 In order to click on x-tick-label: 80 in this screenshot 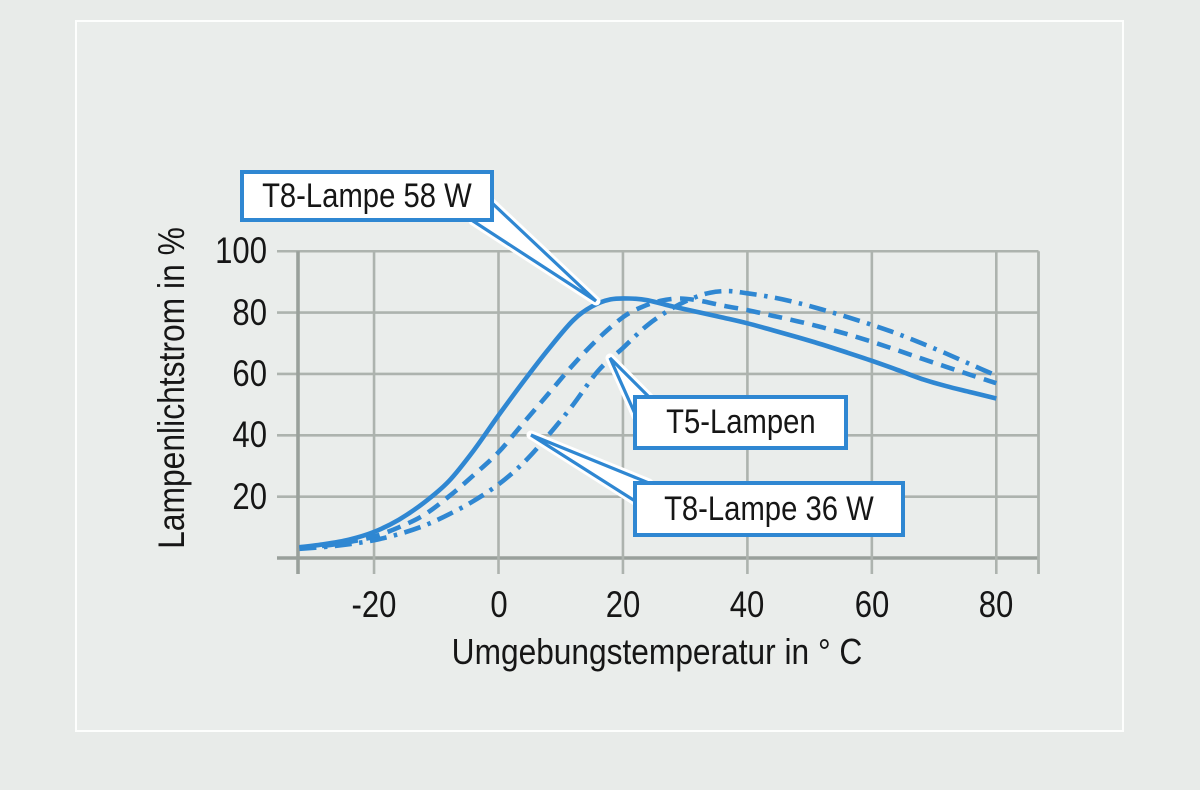, I will do `click(996, 604)`.